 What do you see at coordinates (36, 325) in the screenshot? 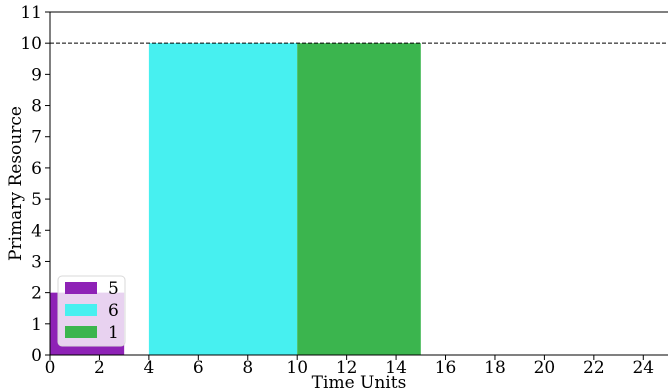
I see `y-tick-label: 1` at bounding box center [36, 325].